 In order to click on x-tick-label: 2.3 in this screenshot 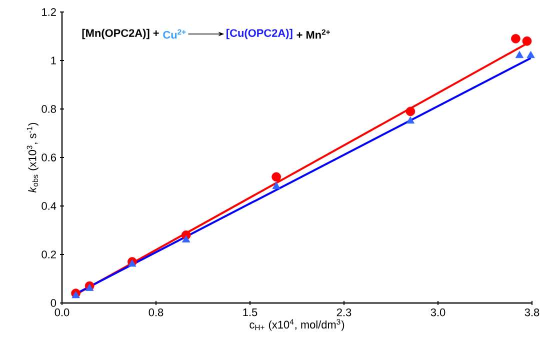, I will do `click(344, 312)`.